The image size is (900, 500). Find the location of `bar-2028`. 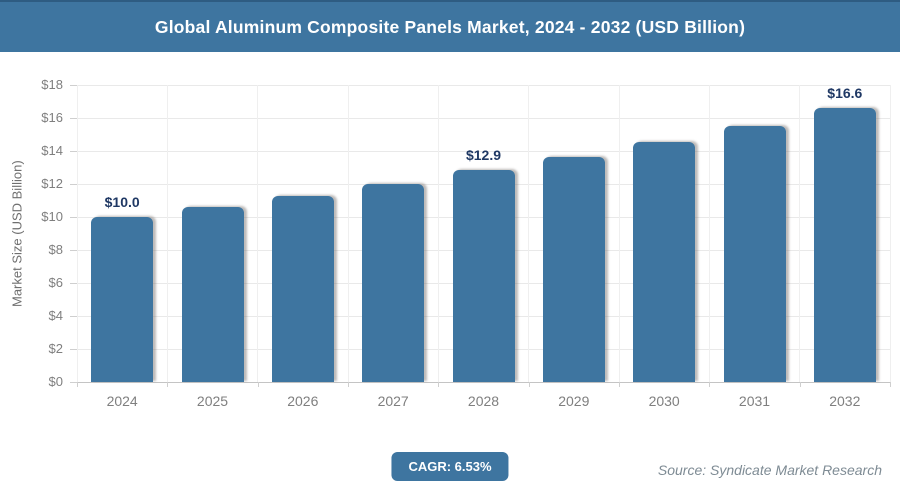

bar-2028 is located at coordinates (483, 275).